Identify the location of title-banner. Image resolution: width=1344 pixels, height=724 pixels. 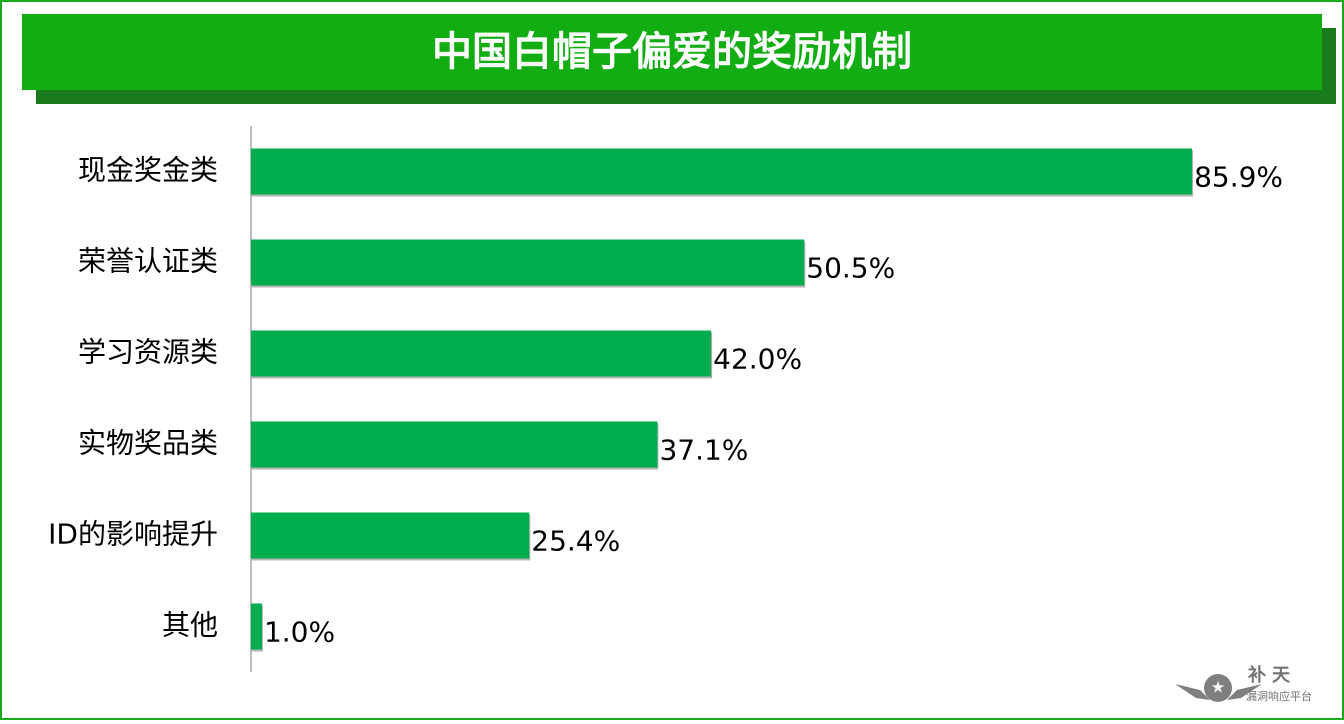
(672, 52).